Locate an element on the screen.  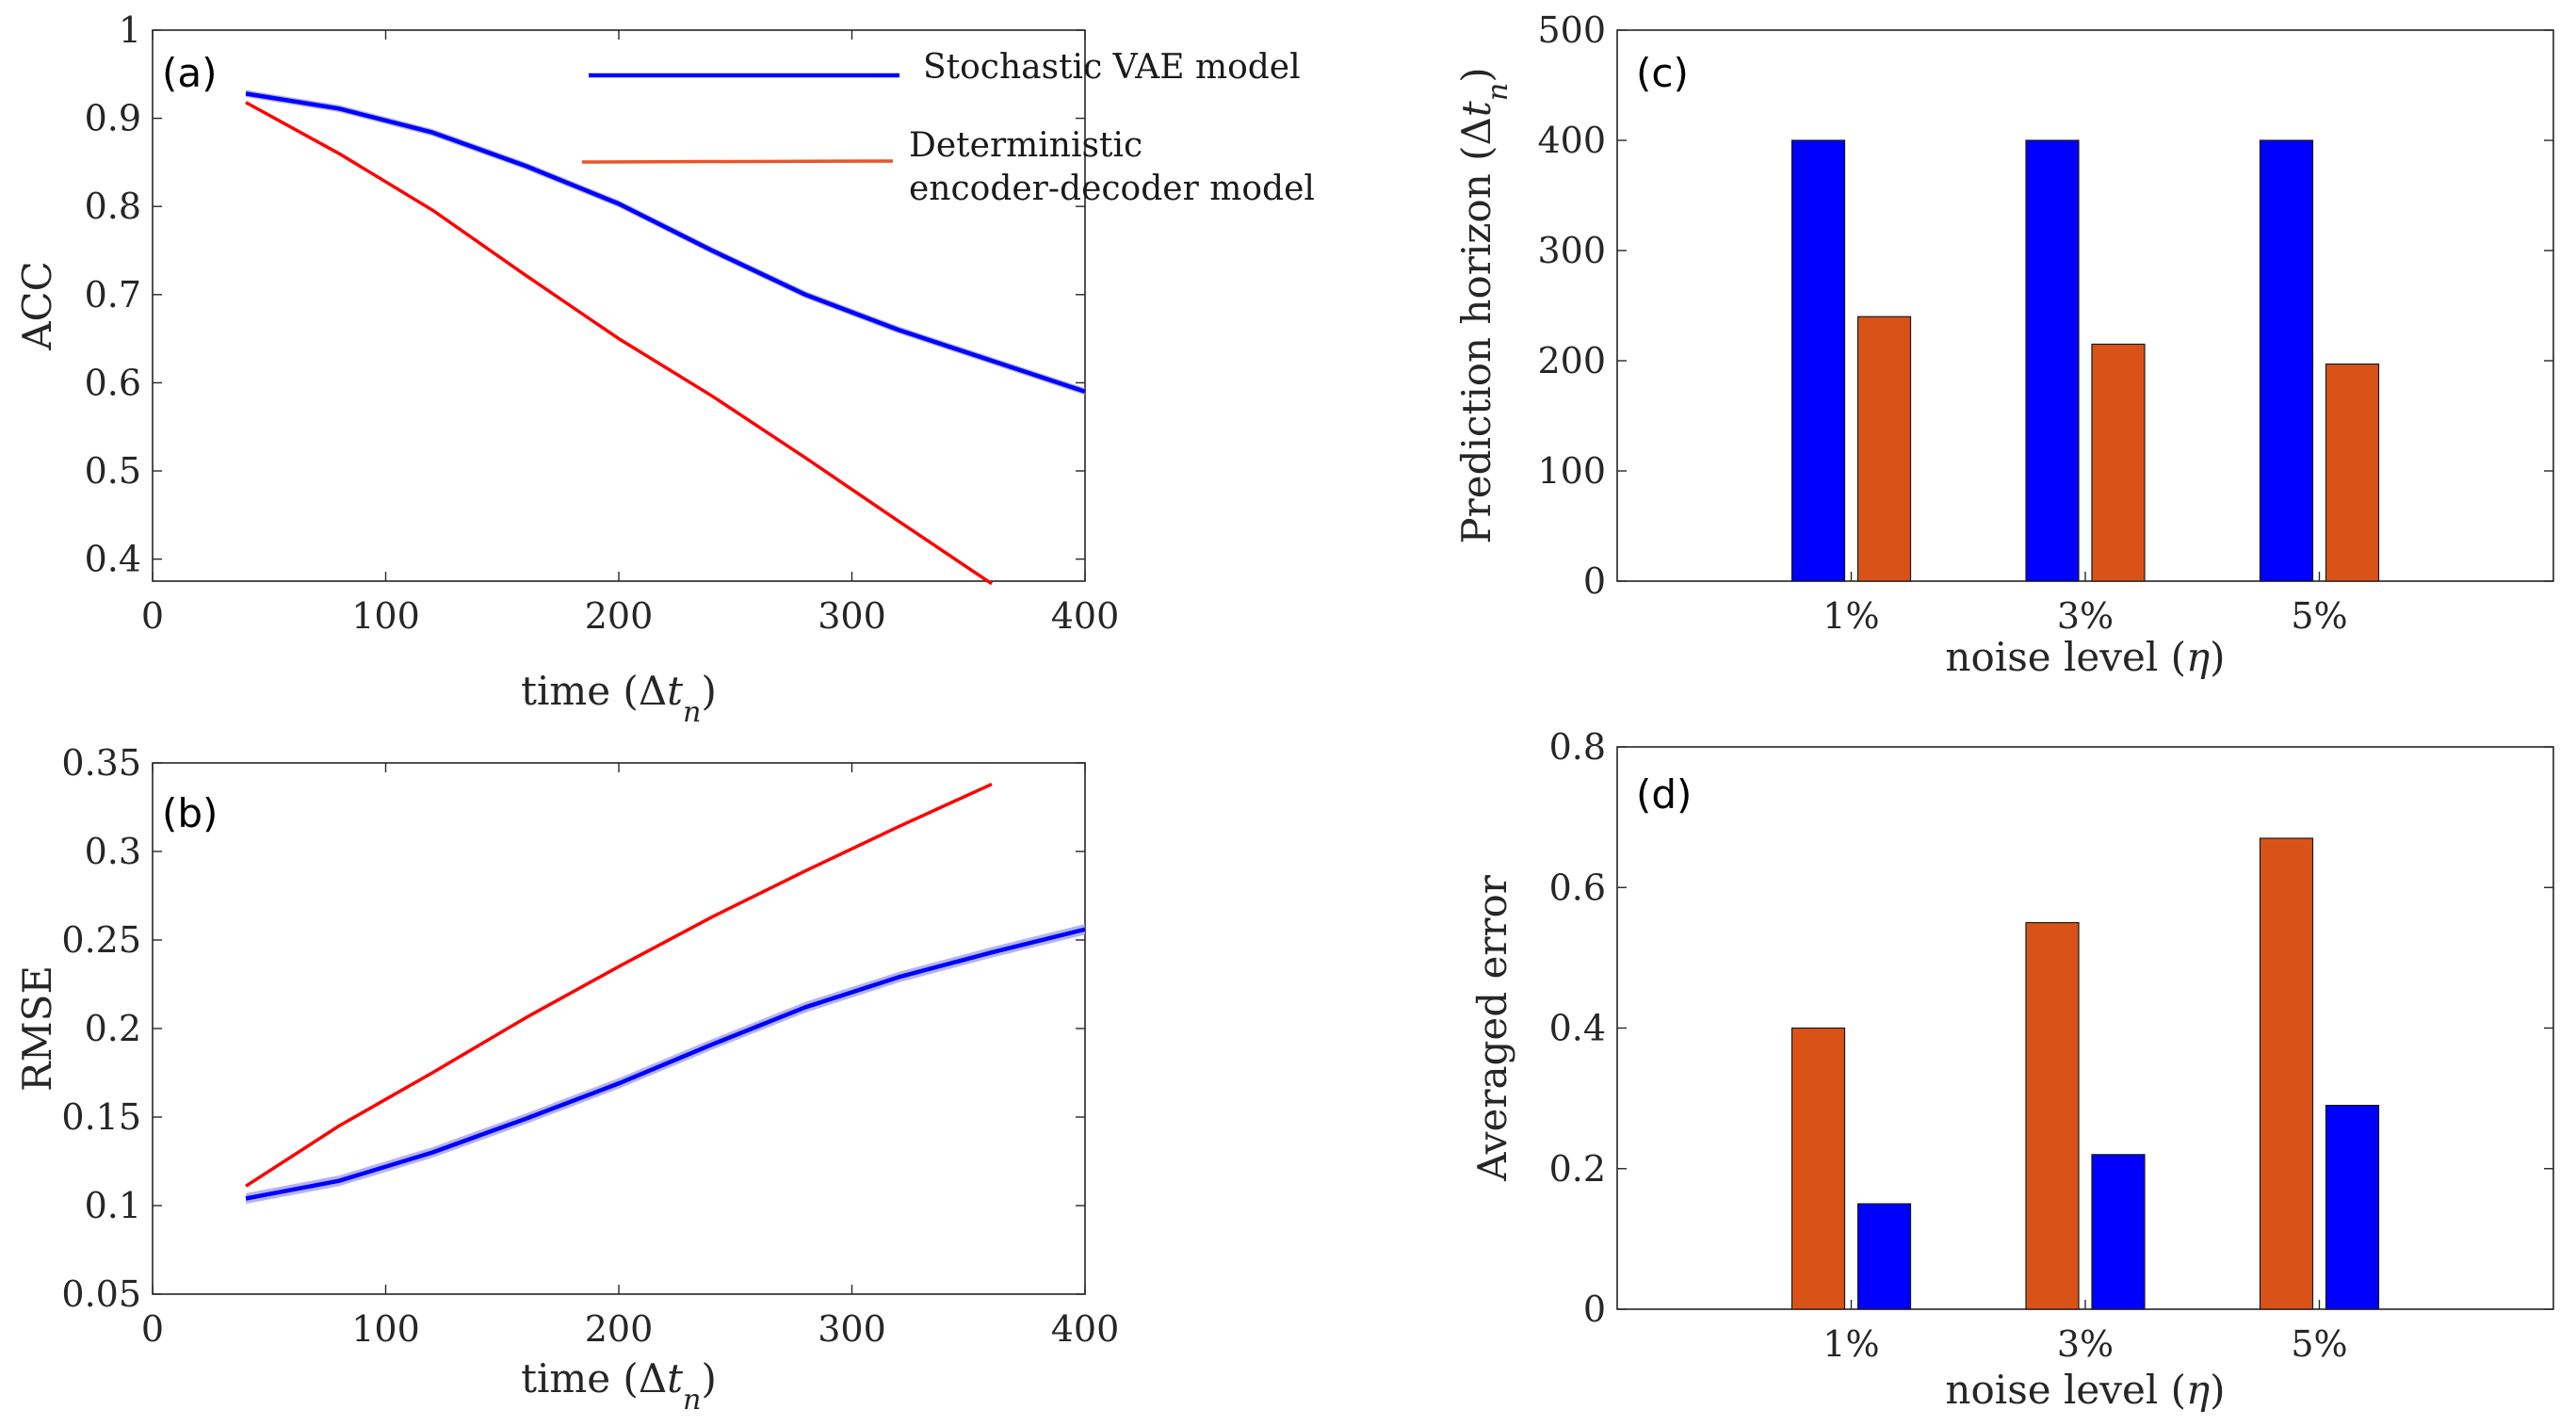
y-tick-label: 300 is located at coordinates (1571, 251).